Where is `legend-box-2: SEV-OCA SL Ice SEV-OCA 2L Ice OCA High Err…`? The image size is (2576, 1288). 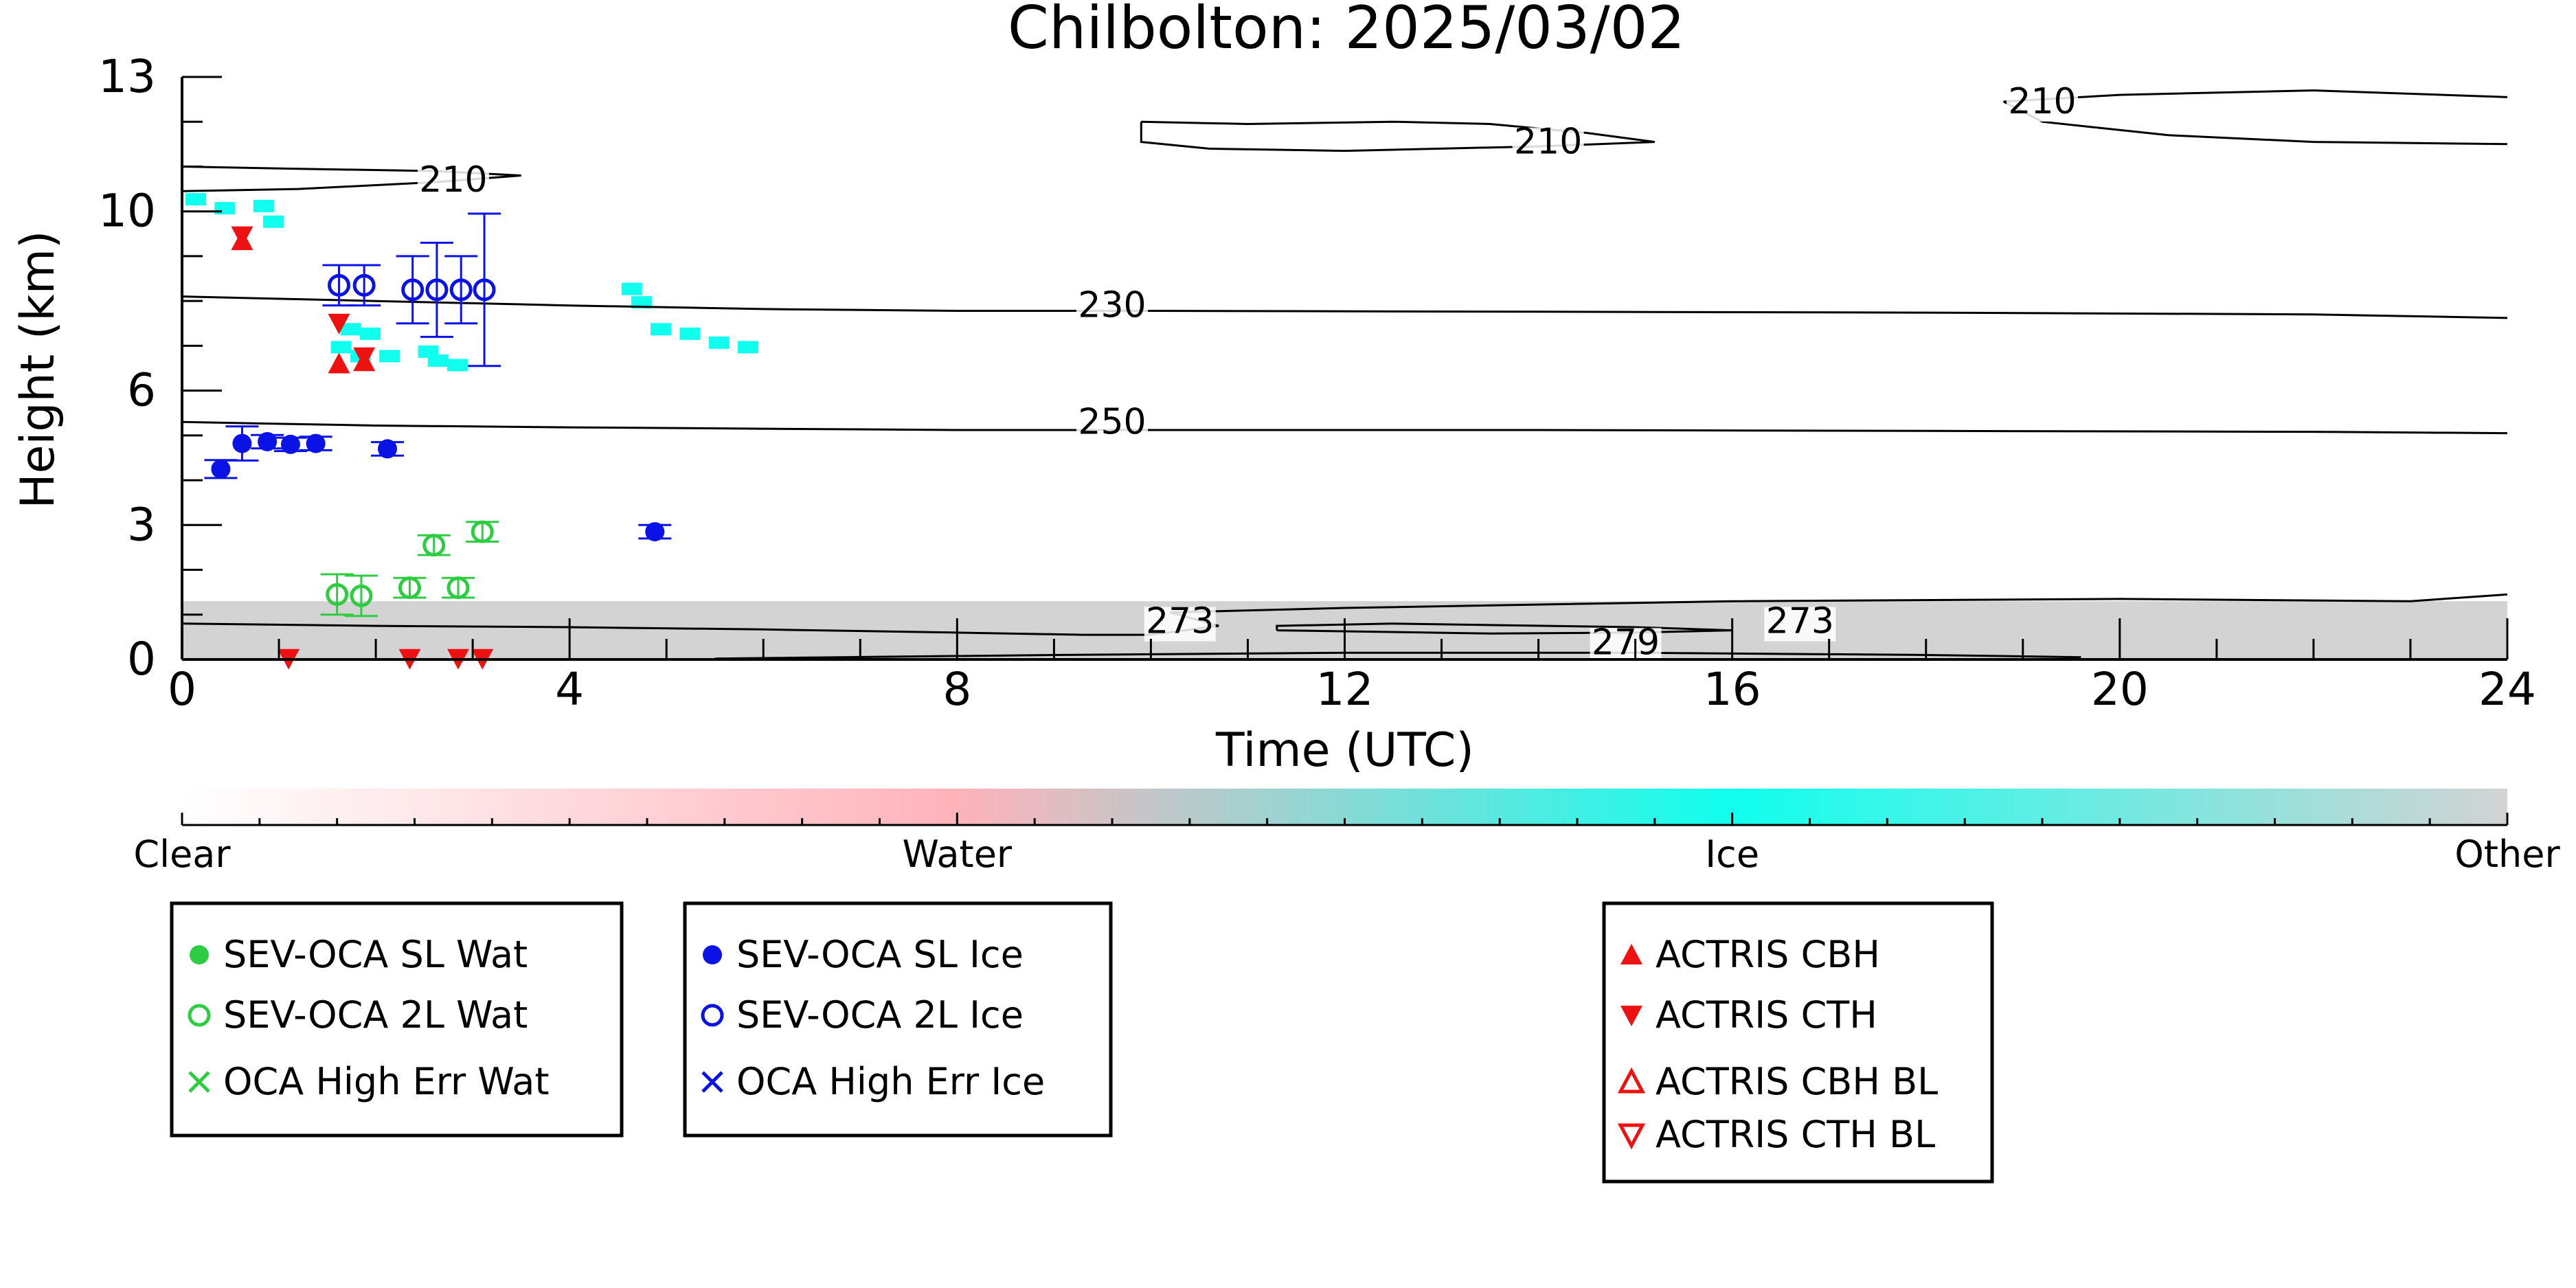
legend-box-2: SEV-OCA SL Ice SEV-OCA 2L Ice OCA High Err… is located at coordinates (898, 1019).